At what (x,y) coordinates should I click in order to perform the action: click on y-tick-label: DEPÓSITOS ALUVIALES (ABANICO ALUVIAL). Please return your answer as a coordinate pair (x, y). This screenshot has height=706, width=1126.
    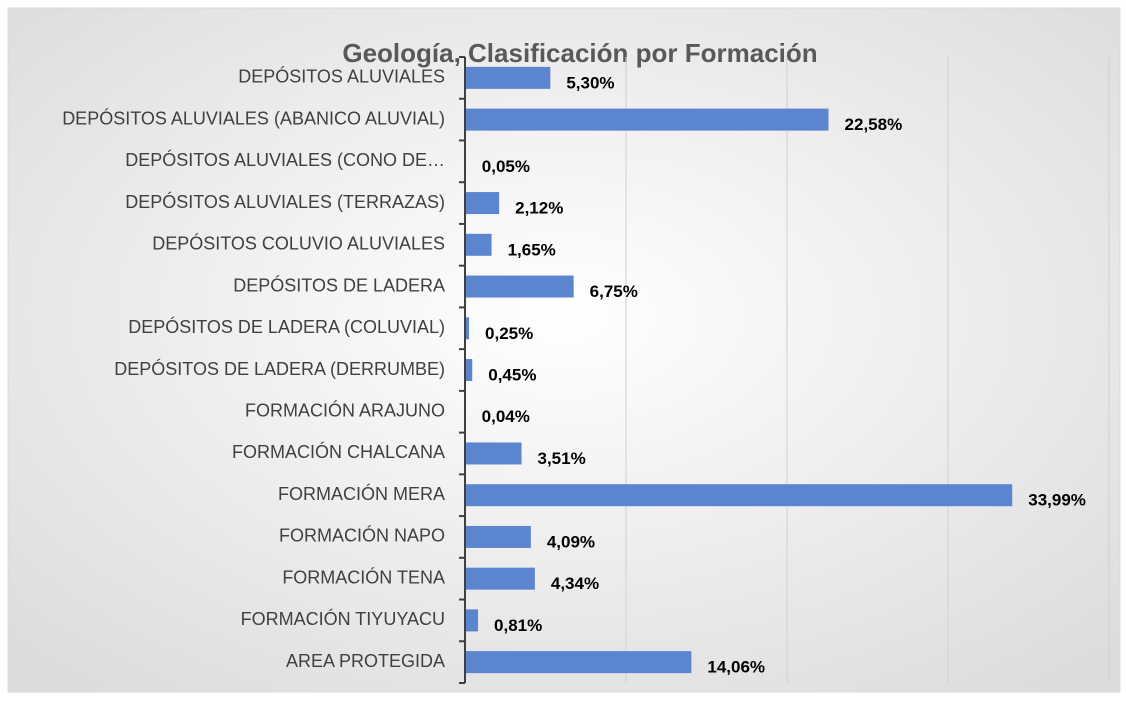
    Looking at the image, I should click on (253, 117).